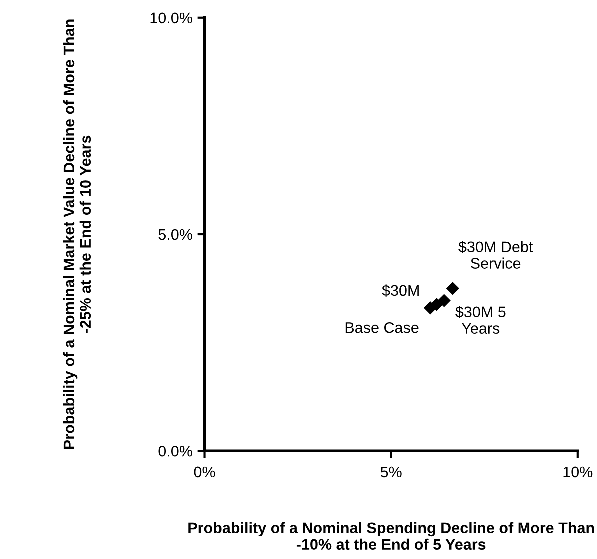 The width and height of the screenshot is (597, 559). I want to click on y-tick-label: 10.0%, so click(171, 18).